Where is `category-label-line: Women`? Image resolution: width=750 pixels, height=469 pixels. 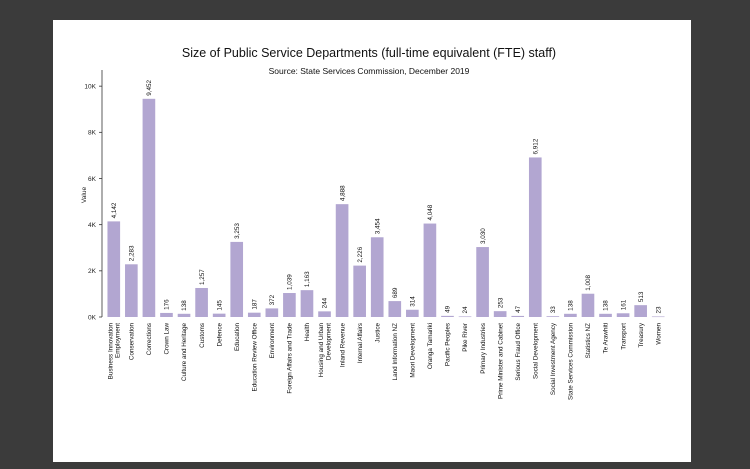
category-label-line: Women is located at coordinates (658, 334).